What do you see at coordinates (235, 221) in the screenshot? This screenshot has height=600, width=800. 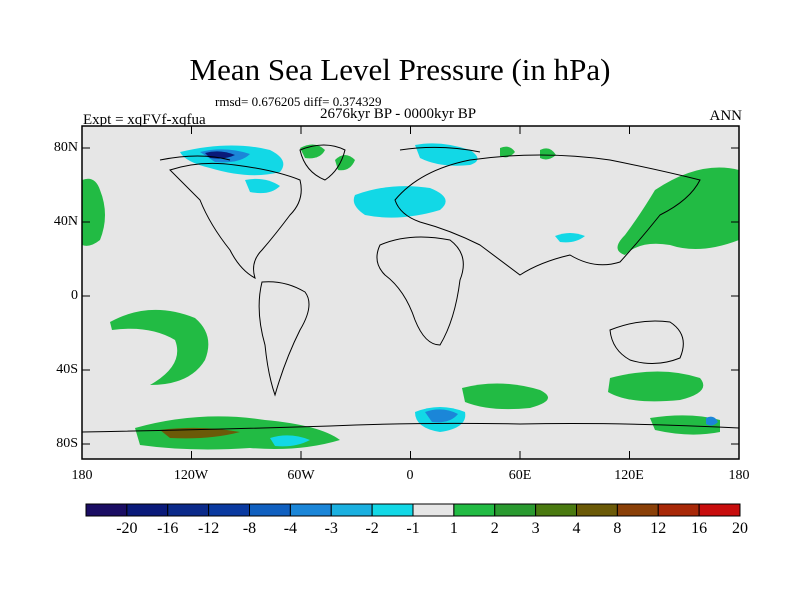 I see `coastline-north-america` at bounding box center [235, 221].